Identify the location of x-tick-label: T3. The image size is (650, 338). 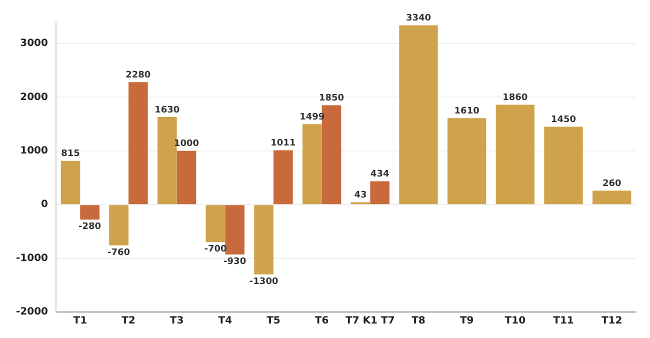
(177, 321).